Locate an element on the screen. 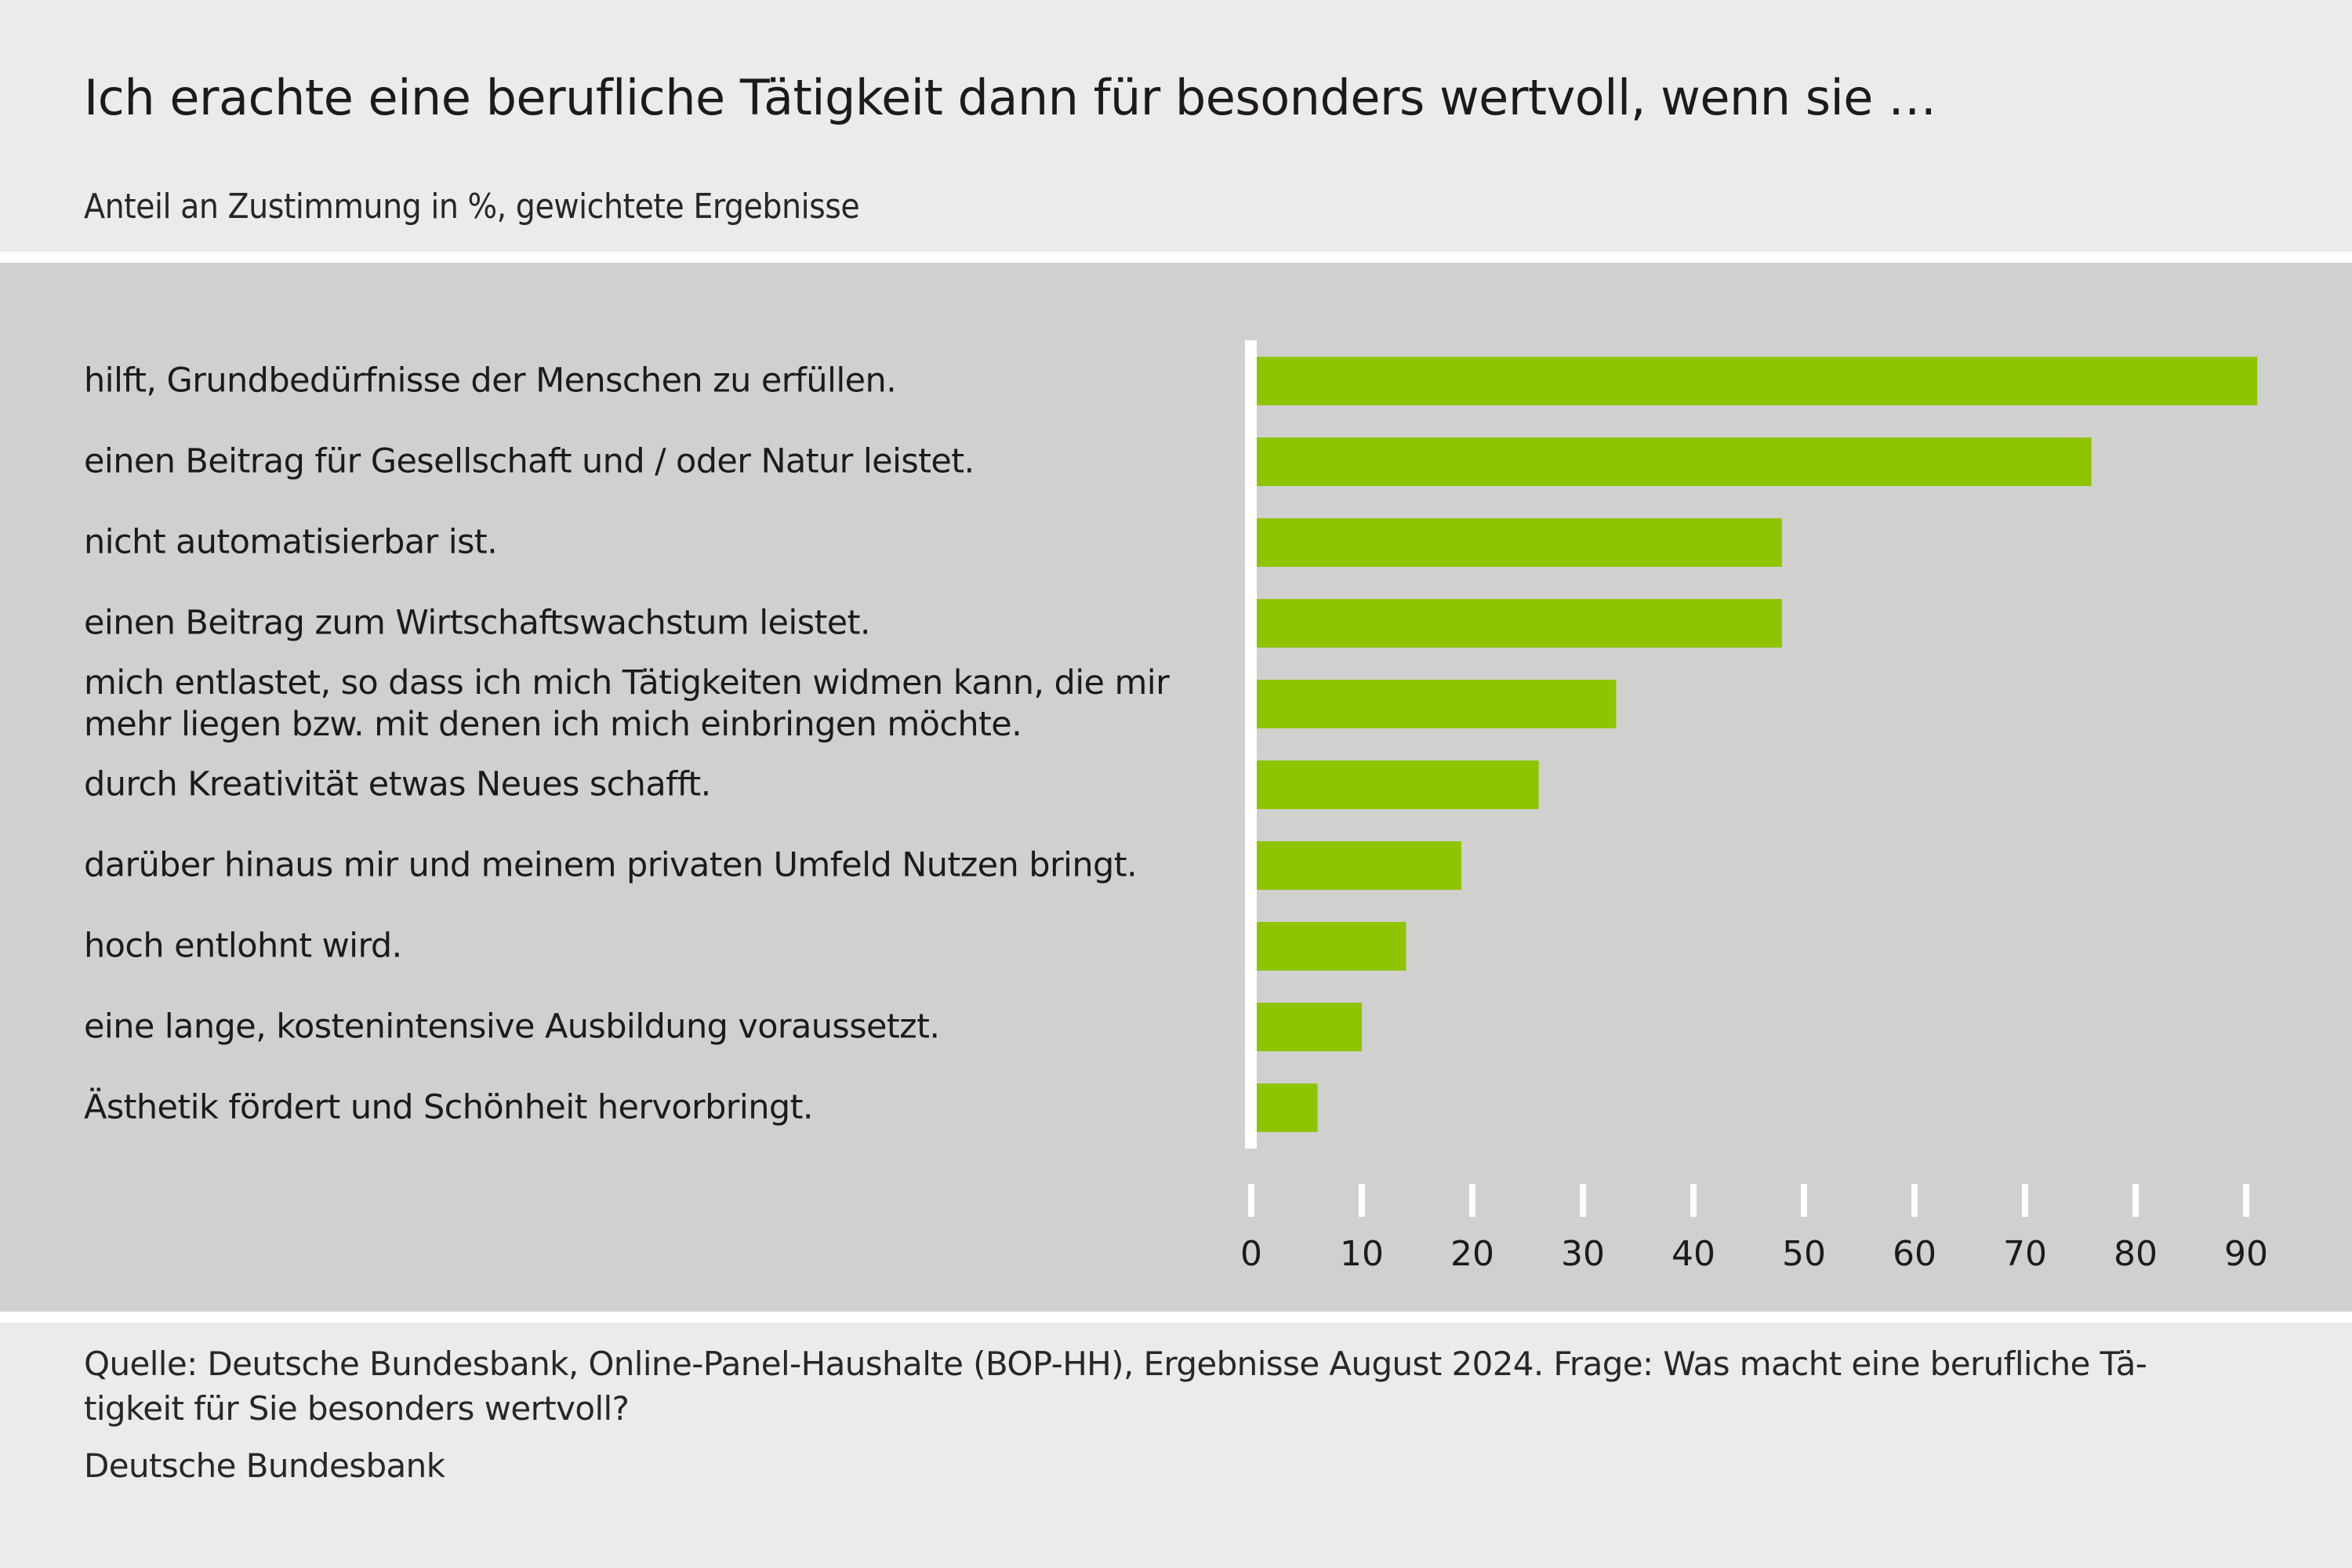  x-tick-label: 50 is located at coordinates (1804, 1254).